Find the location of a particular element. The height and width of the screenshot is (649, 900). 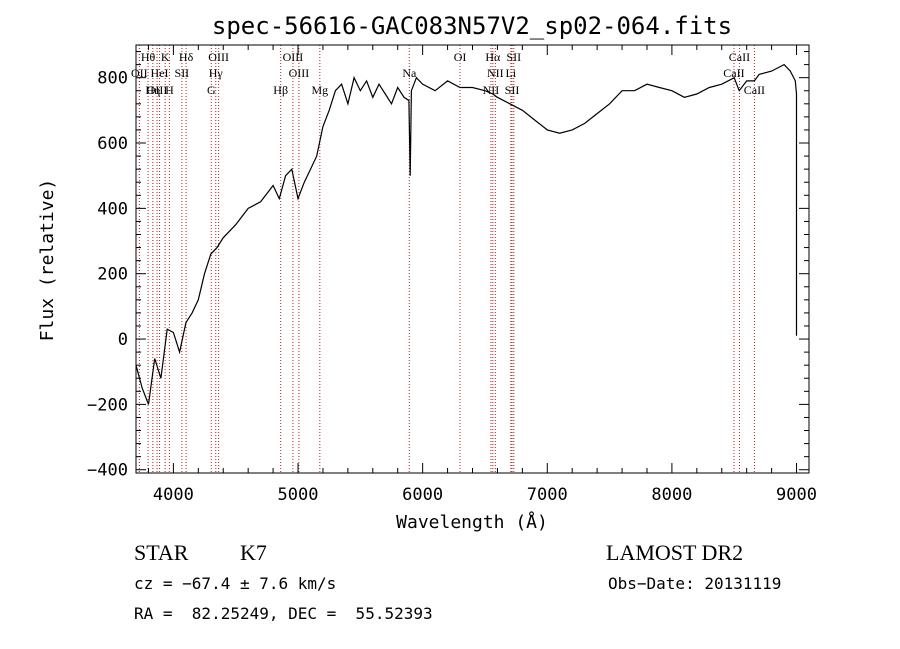

line-label-23: Mg is located at coordinates (319, 90).